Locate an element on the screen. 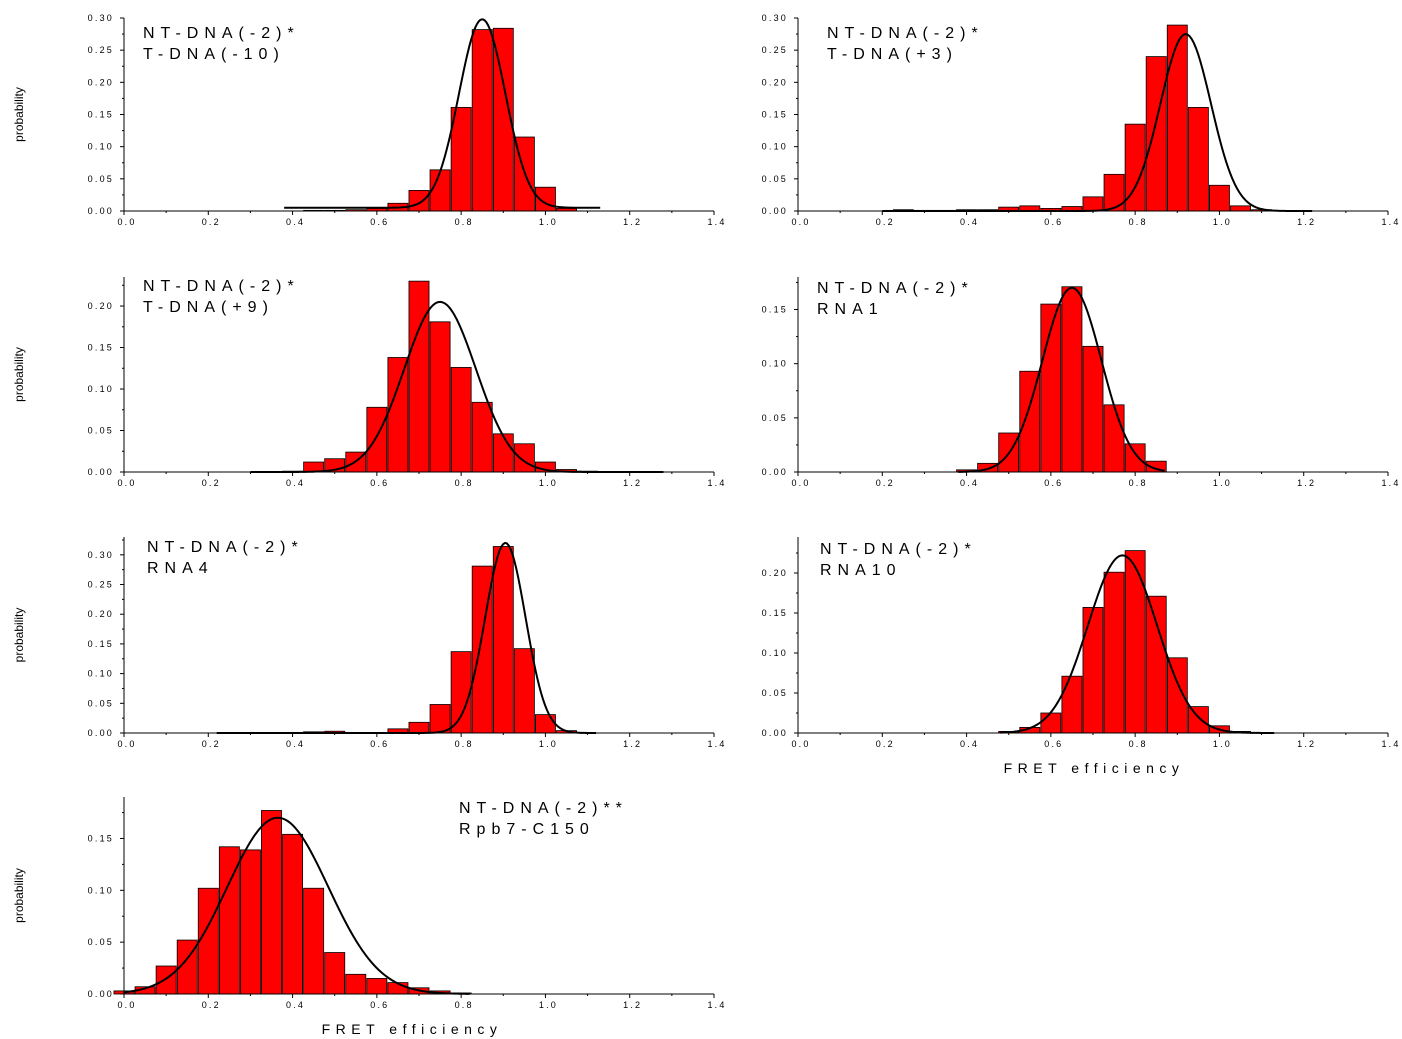 The height and width of the screenshot is (1039, 1402). y-axis-label: probability is located at coordinates (19, 895).